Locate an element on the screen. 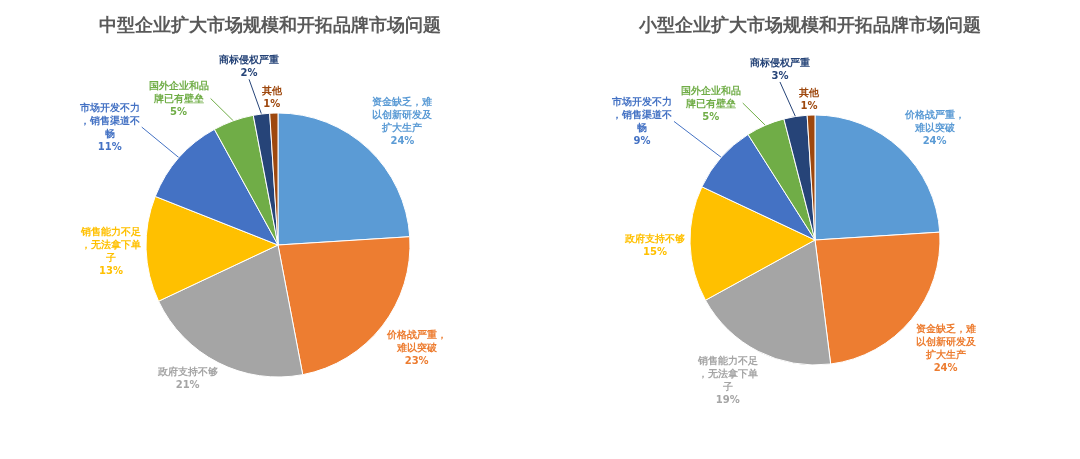  data-label: 2% is located at coordinates (249, 73).